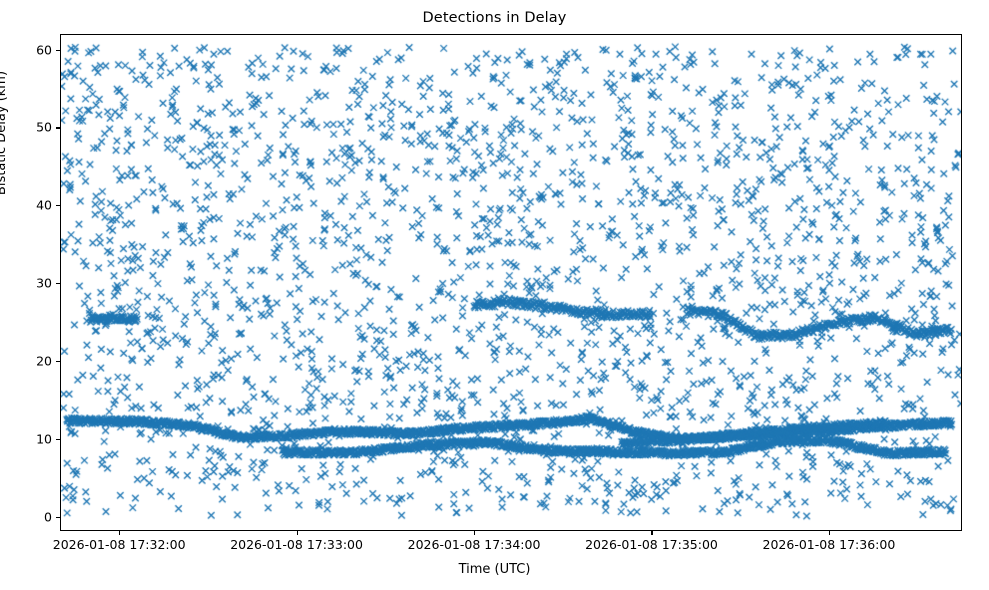 This screenshot has height=590, width=989. What do you see at coordinates (651, 544) in the screenshot?
I see `x-tick-label: 2026-01-08 17:35:00` at bounding box center [651, 544].